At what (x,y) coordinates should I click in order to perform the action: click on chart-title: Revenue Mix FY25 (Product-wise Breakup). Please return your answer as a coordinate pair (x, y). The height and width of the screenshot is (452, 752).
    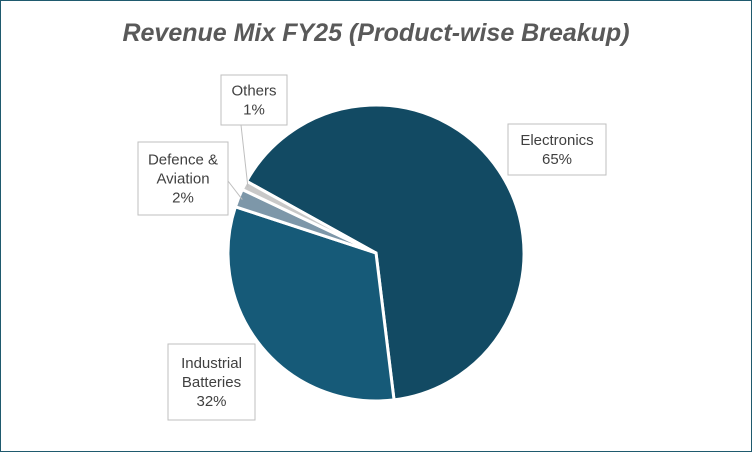
    Looking at the image, I should click on (376, 33).